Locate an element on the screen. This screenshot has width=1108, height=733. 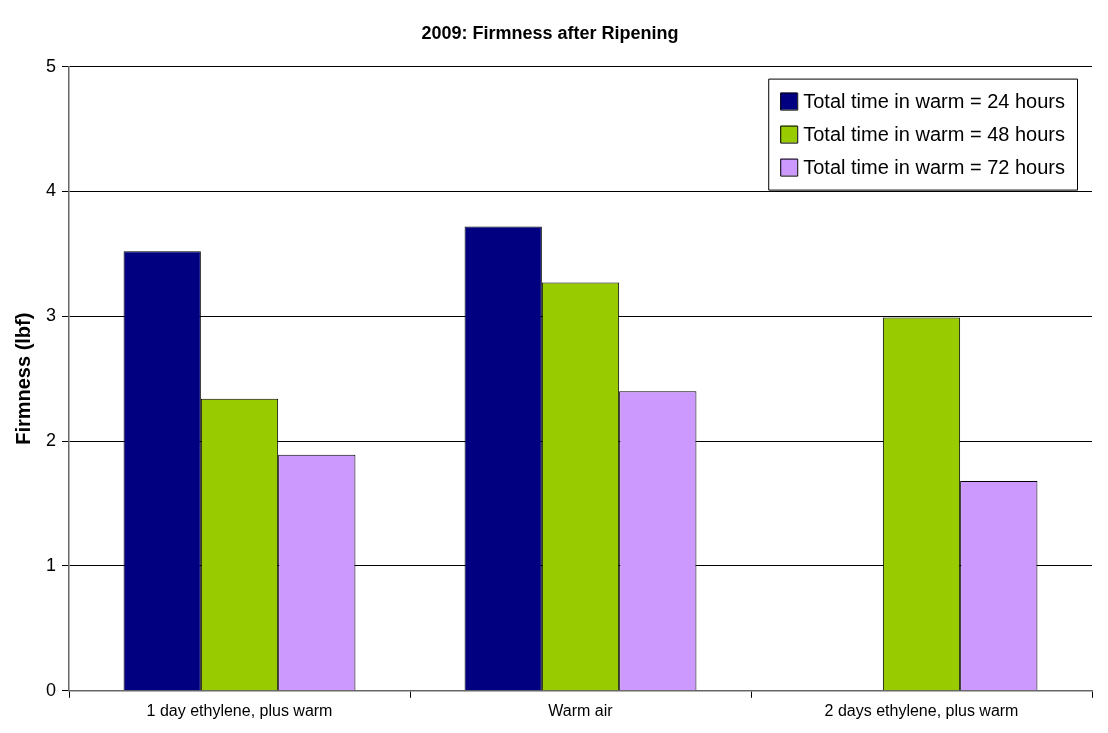
legend-label: Total time in warm = 24 hours is located at coordinates (934, 100).